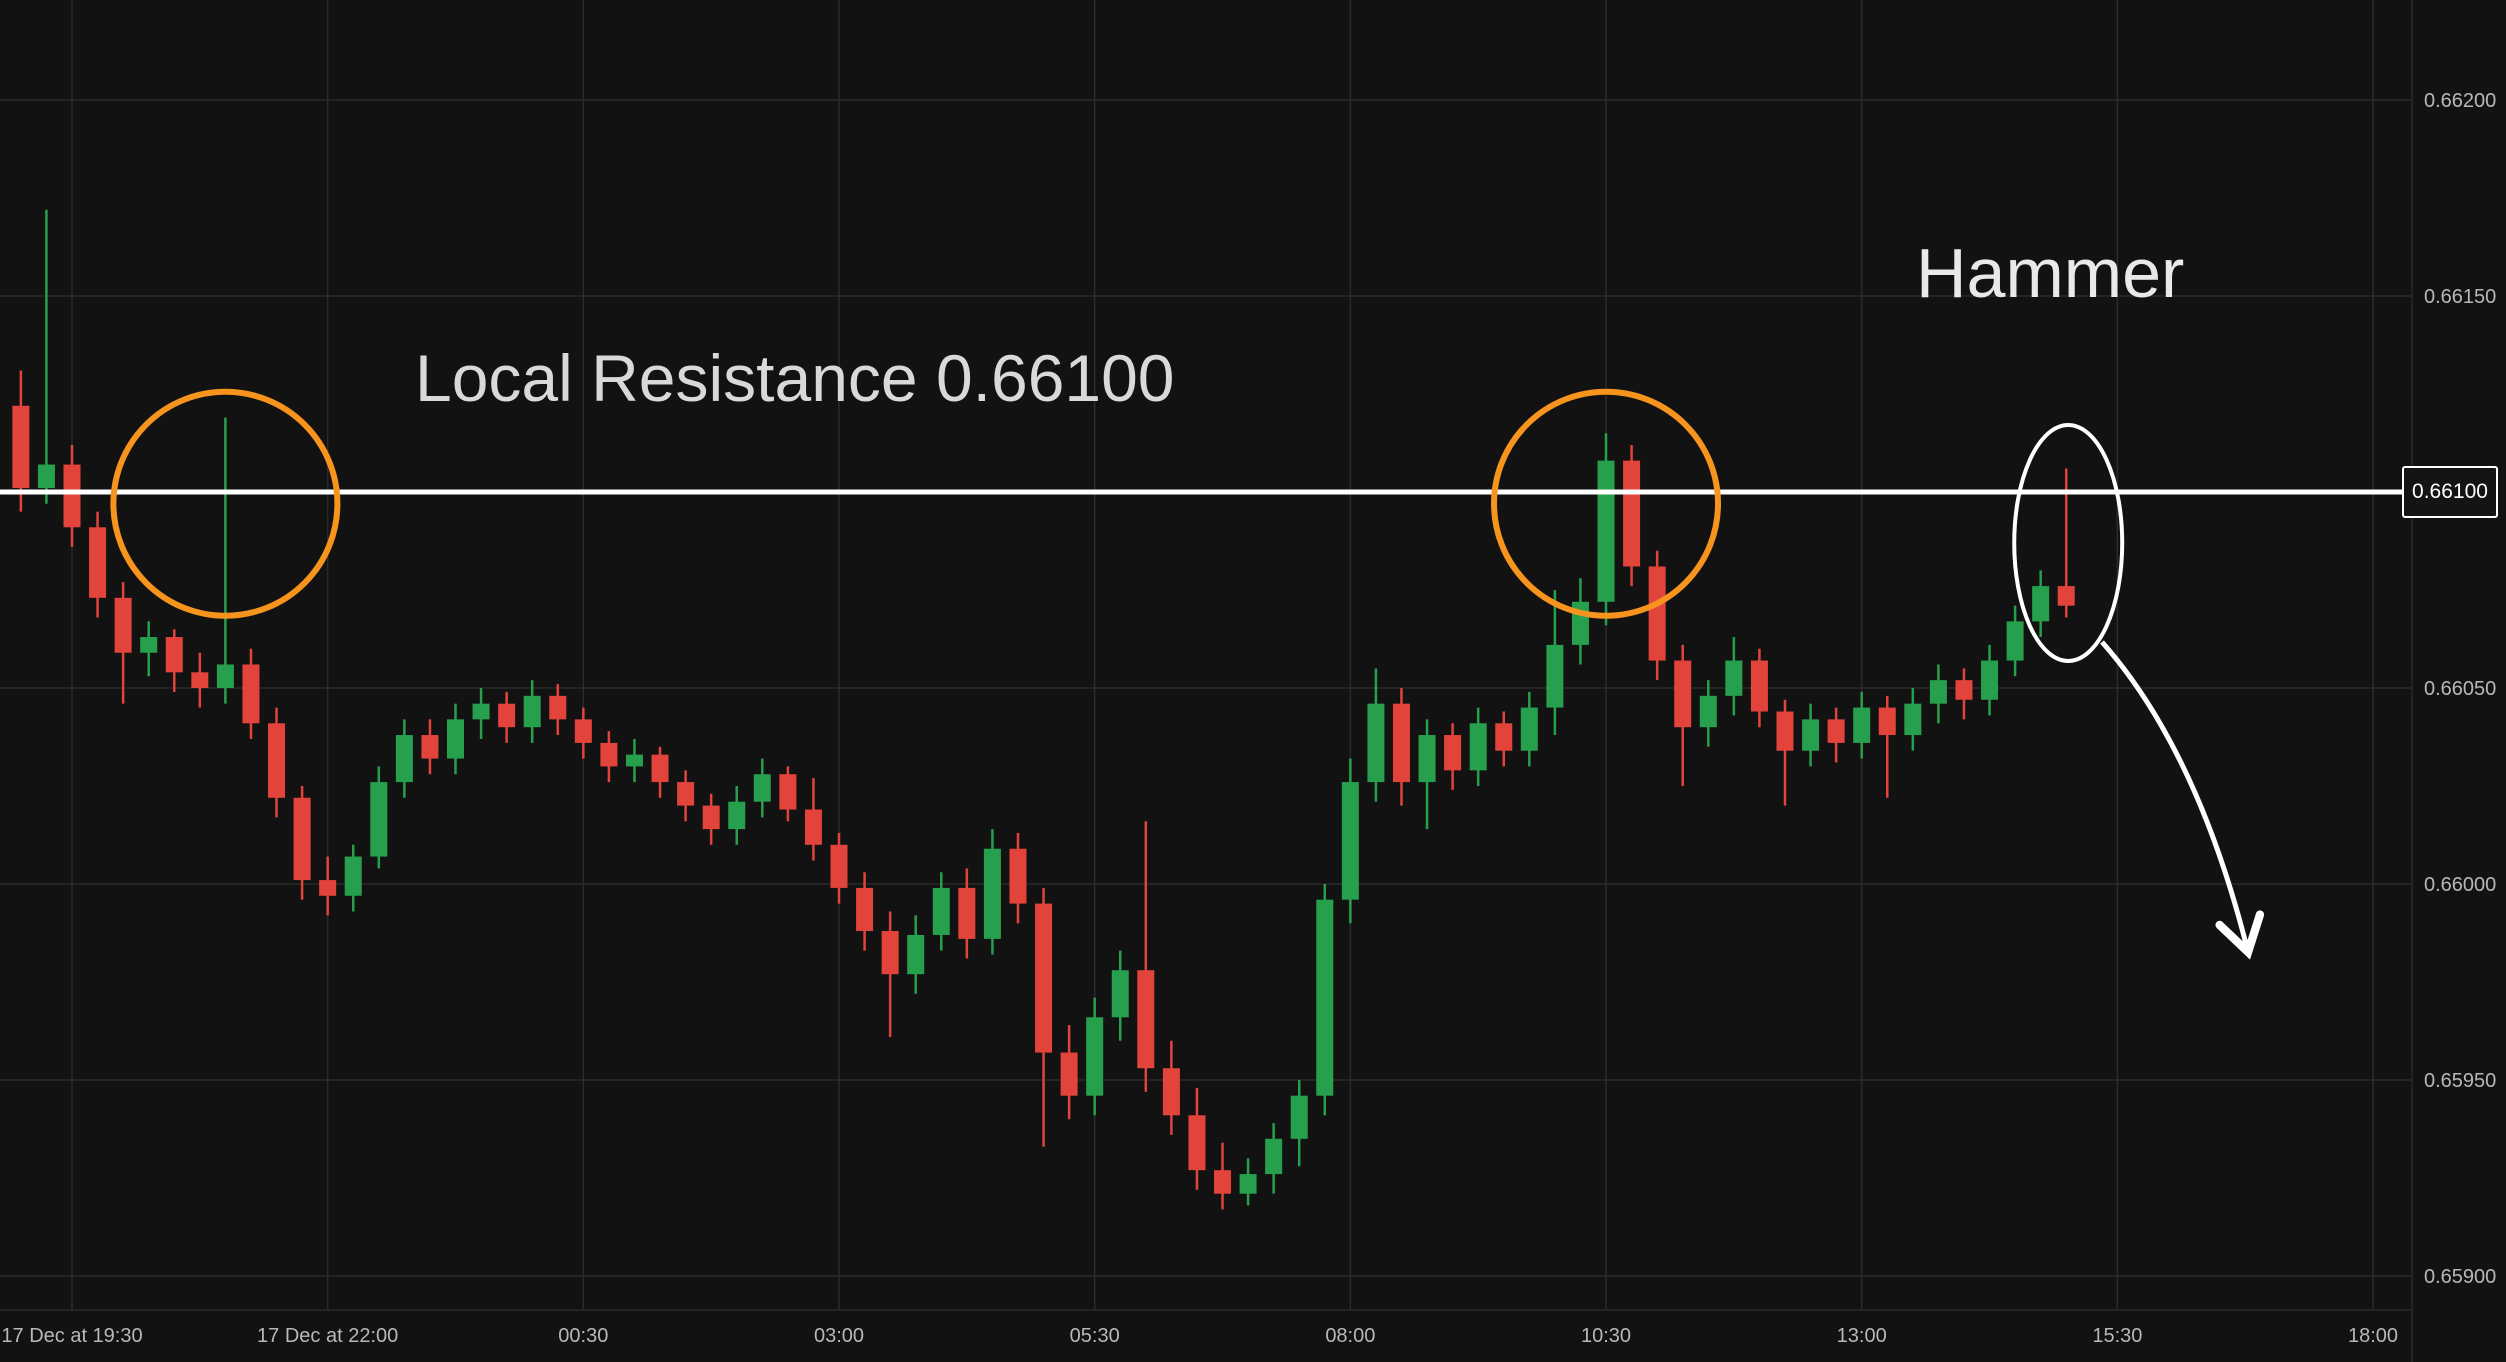  What do you see at coordinates (2450, 492) in the screenshot?
I see `price-axis-tag: 0.66100` at bounding box center [2450, 492].